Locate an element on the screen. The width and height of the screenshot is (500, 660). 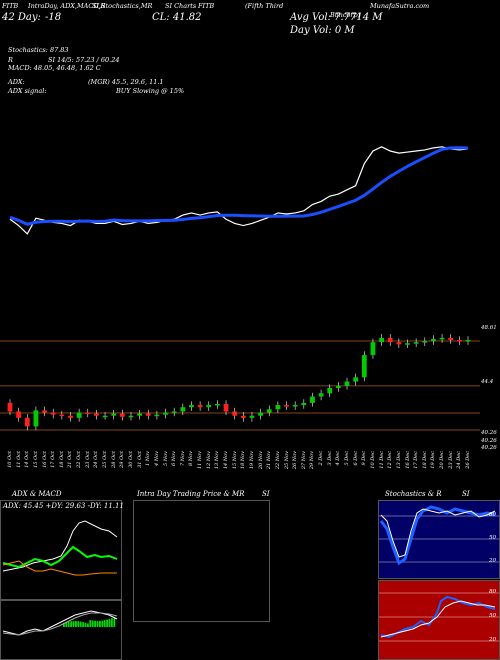
date-tick-label: 14 Oct is located at coordinates (27, 459).